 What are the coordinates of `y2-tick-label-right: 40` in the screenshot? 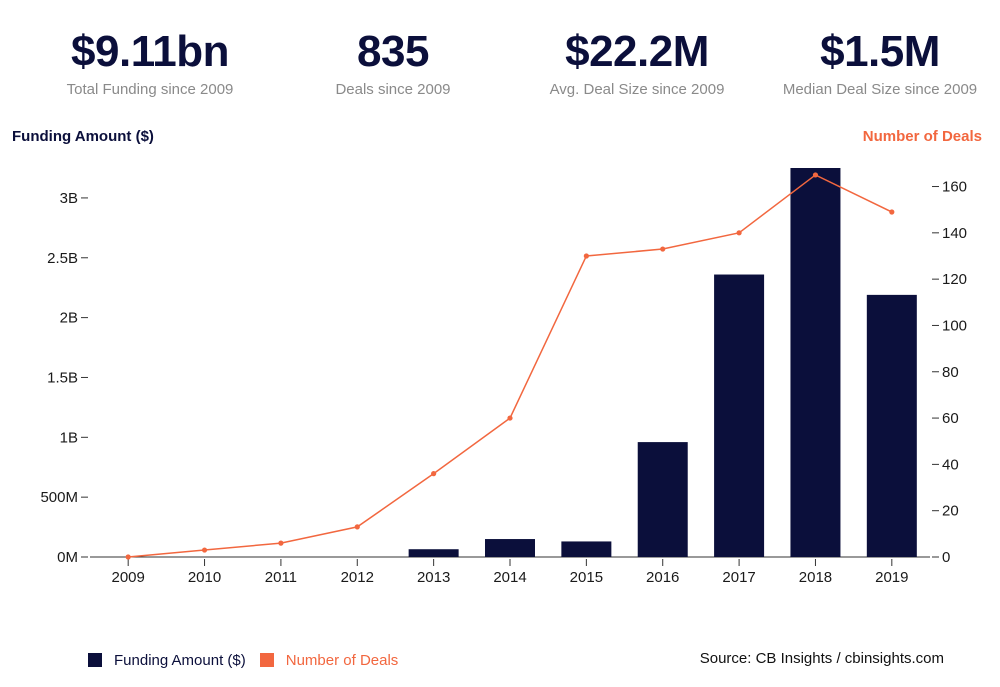 It's located at (950, 464).